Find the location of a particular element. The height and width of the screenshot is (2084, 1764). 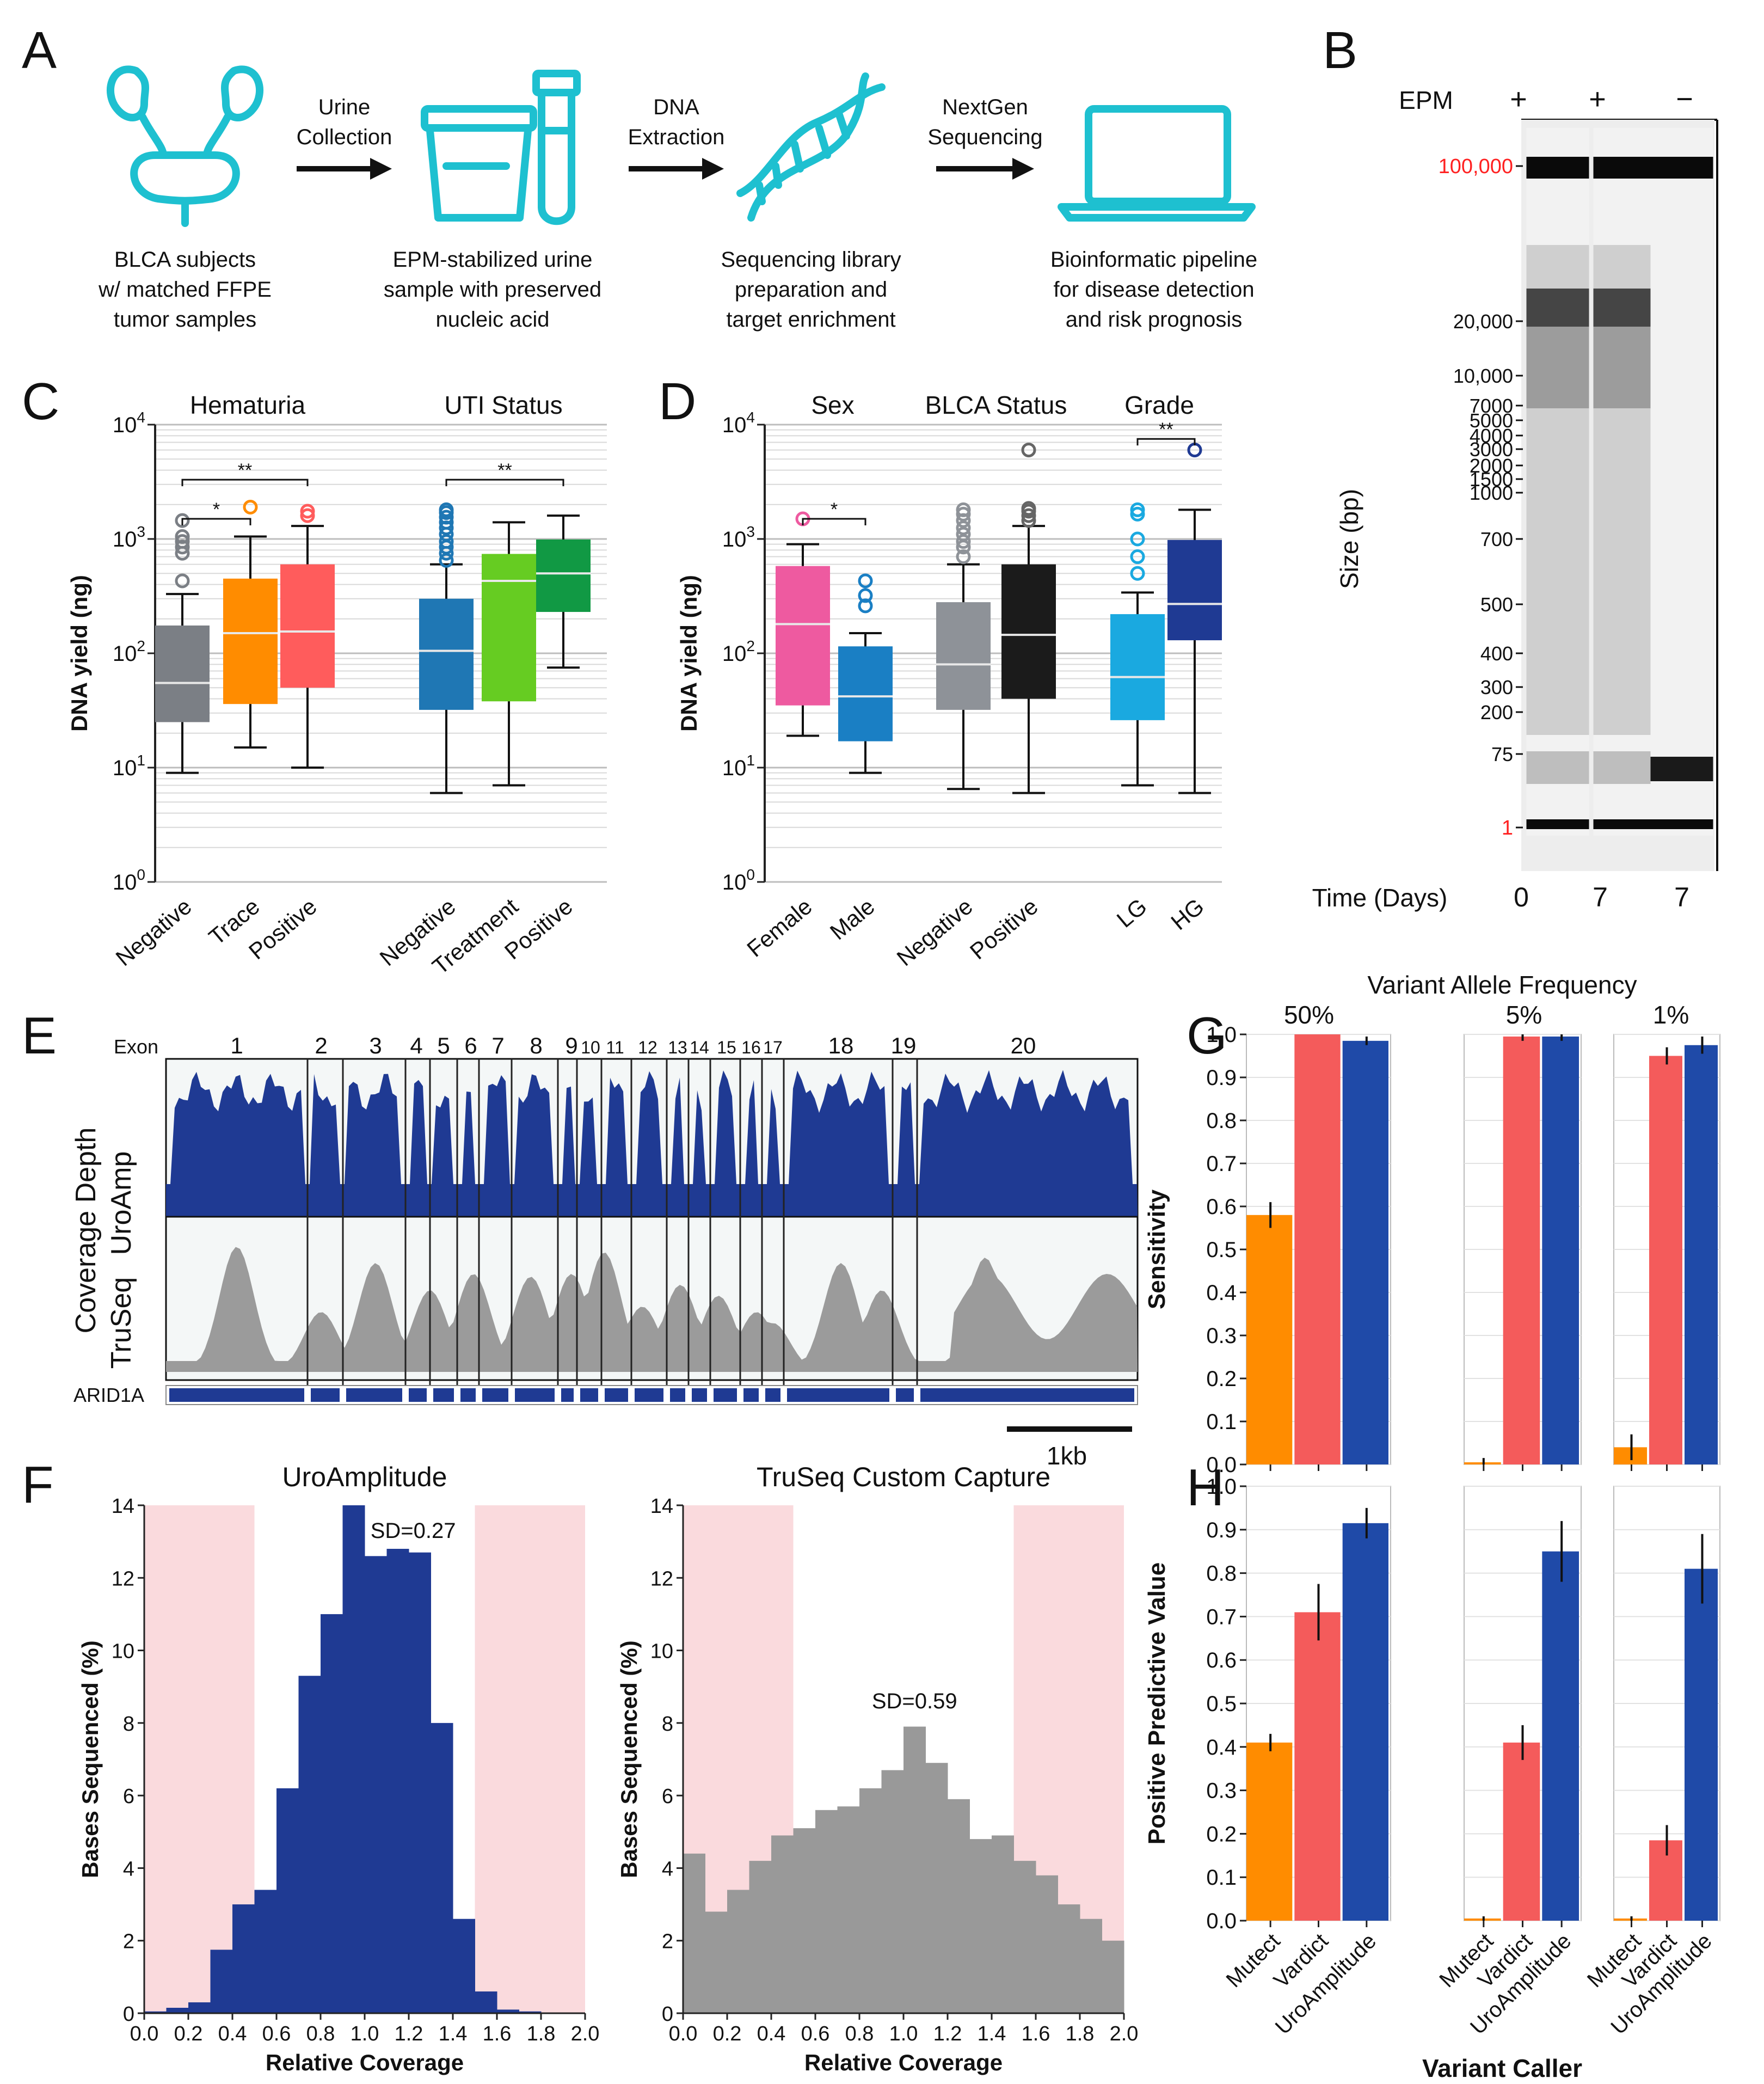

epm-sign: + is located at coordinates (1518, 99).